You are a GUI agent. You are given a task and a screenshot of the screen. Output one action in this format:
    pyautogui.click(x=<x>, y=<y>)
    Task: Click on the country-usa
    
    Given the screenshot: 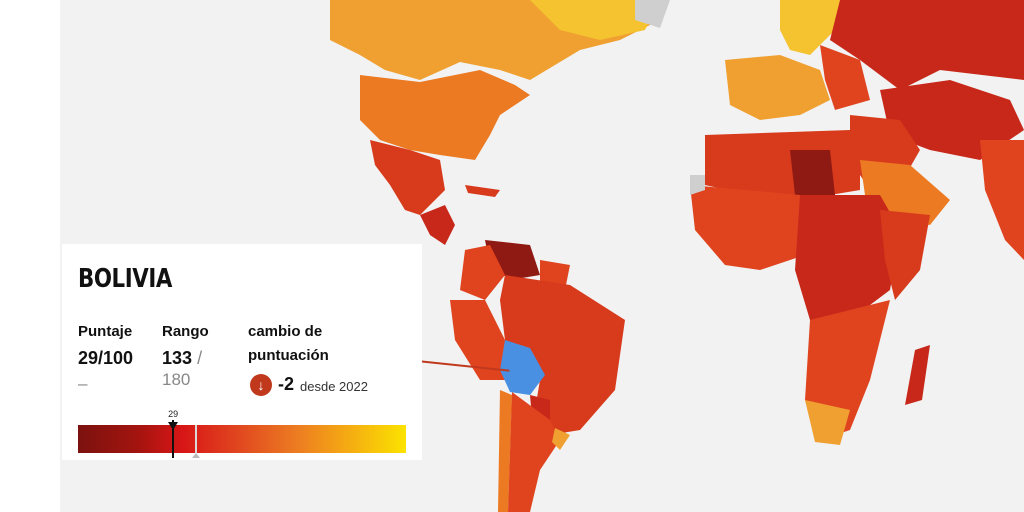 What is the action you would take?
    pyautogui.click(x=445, y=115)
    